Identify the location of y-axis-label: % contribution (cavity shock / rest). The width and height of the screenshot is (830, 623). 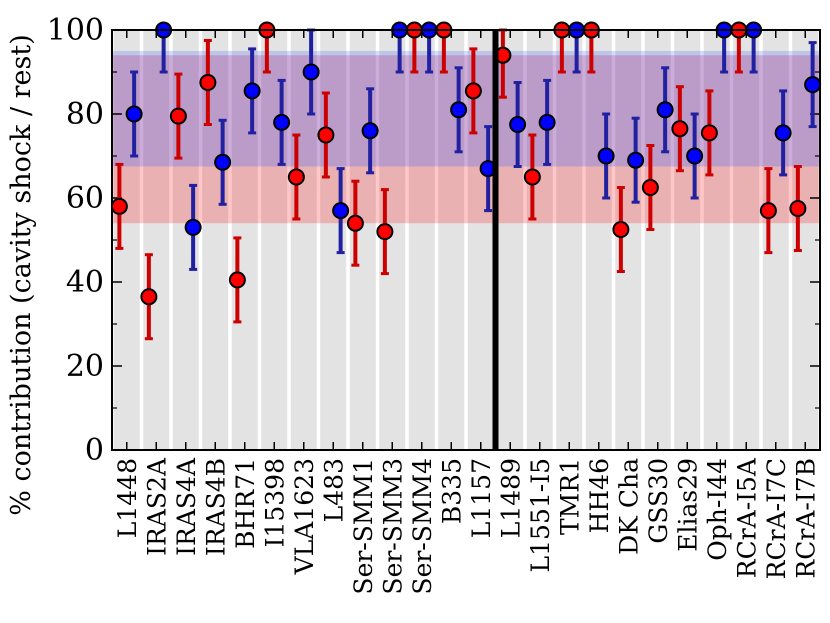
(21, 274).